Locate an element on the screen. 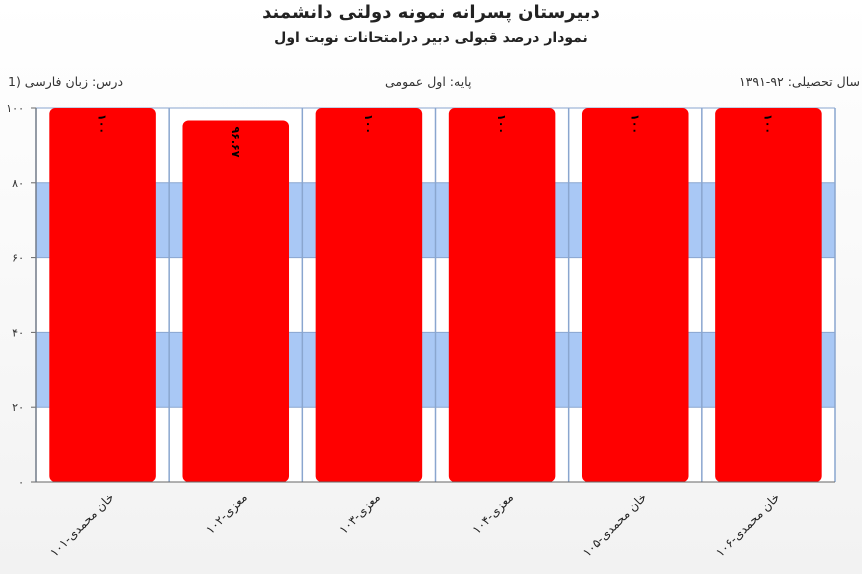 The height and width of the screenshot is (574, 862). school-year-label: سال تحصیلی: ۹۲-۱۳۹۱ is located at coordinates (799, 81).